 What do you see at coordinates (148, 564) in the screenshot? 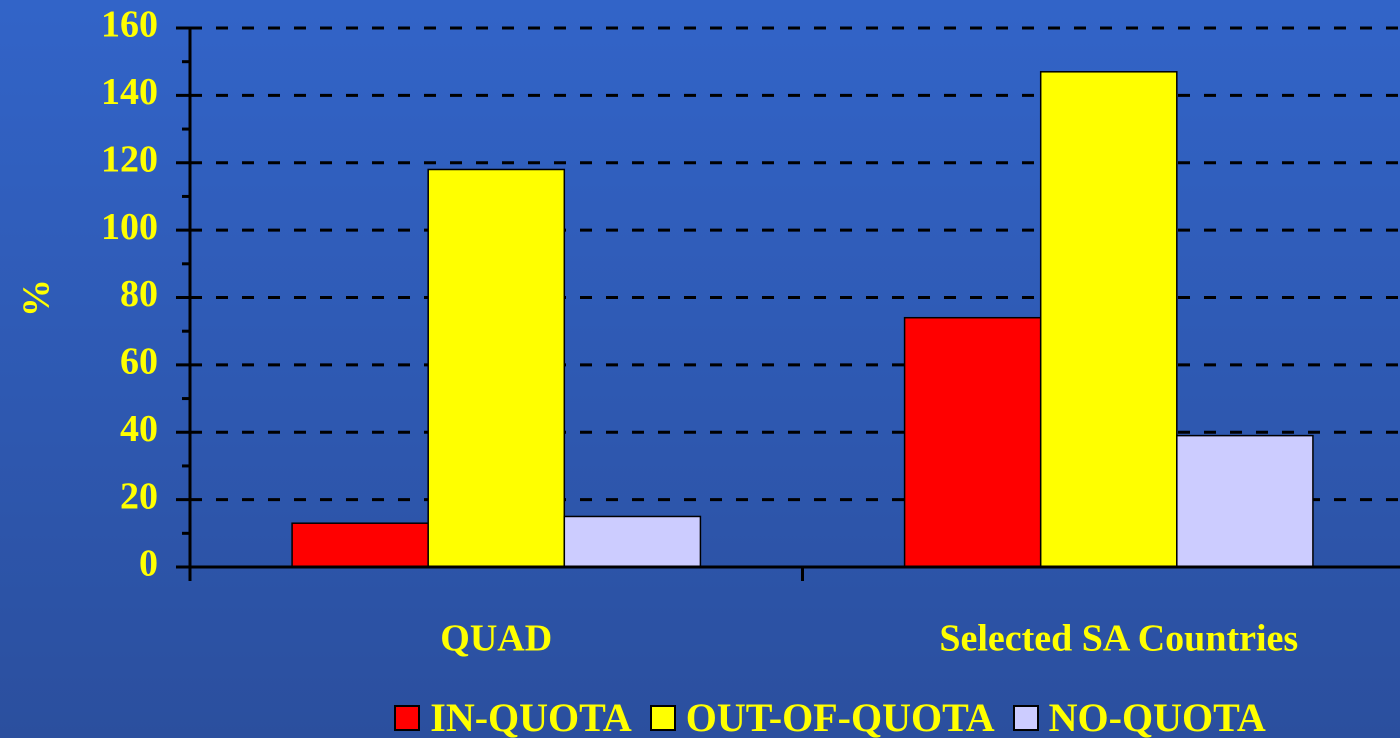
I see `y-tick-label: 0` at bounding box center [148, 564].